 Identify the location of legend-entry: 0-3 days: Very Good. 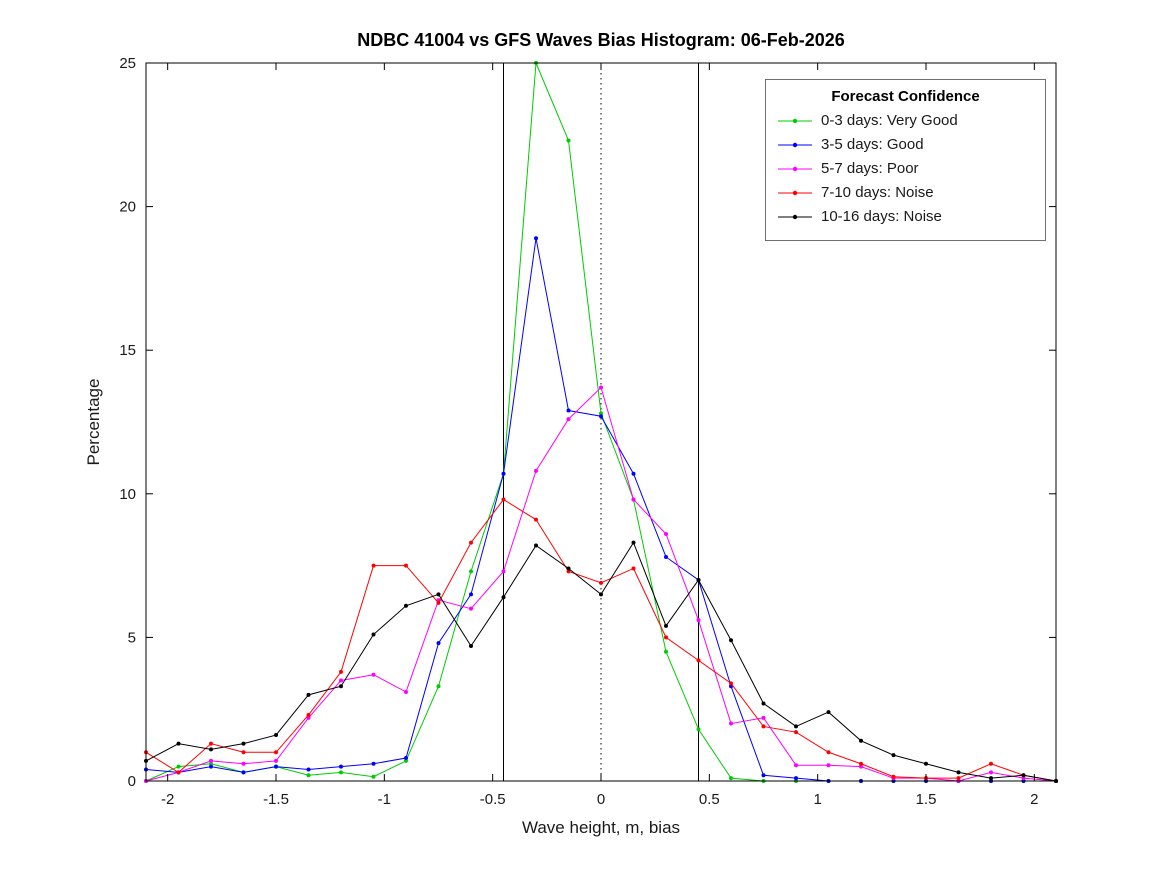
(905, 120).